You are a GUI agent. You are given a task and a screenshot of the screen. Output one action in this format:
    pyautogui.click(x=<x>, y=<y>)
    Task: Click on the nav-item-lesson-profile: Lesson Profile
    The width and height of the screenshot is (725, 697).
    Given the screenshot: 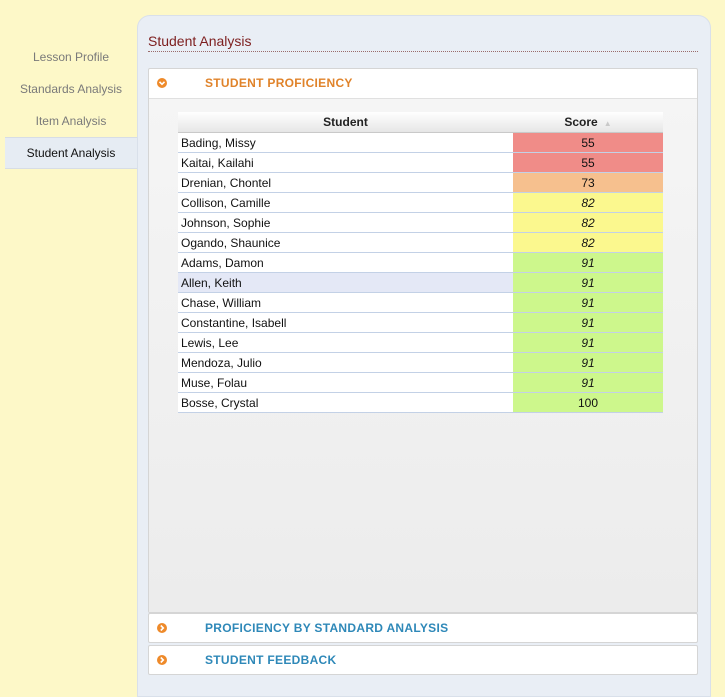 What is the action you would take?
    pyautogui.click(x=71, y=57)
    